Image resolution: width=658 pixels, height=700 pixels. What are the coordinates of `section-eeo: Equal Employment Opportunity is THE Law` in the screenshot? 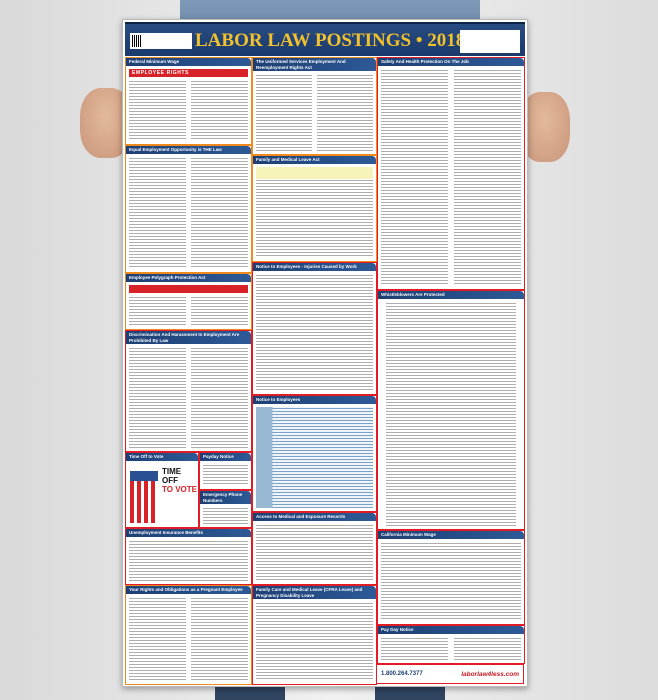 It's located at (188, 209).